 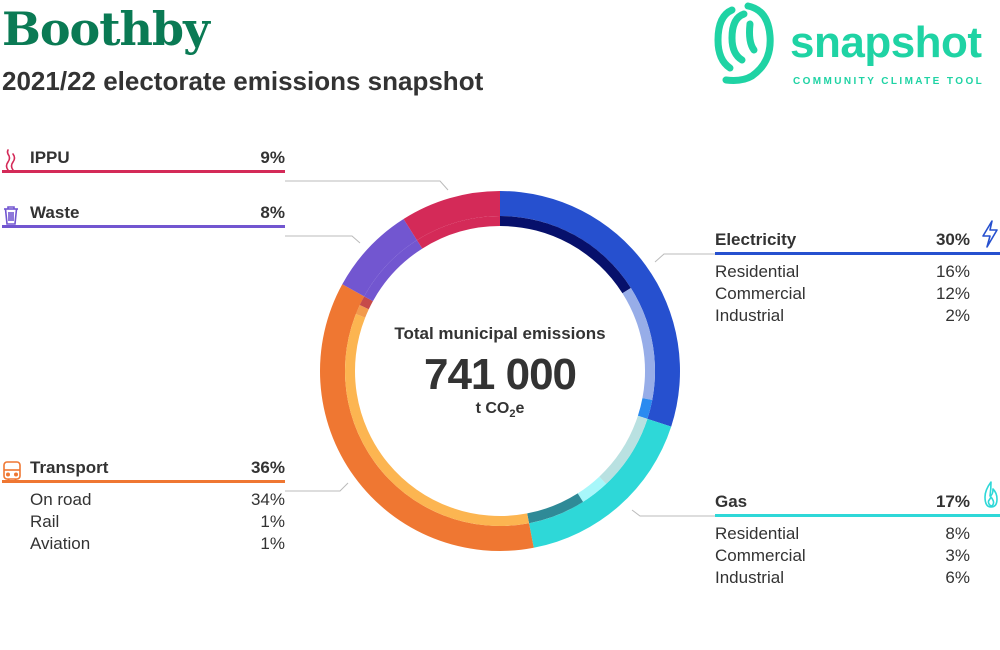 I want to click on category-label-electricity: Electricity, so click(x=756, y=239).